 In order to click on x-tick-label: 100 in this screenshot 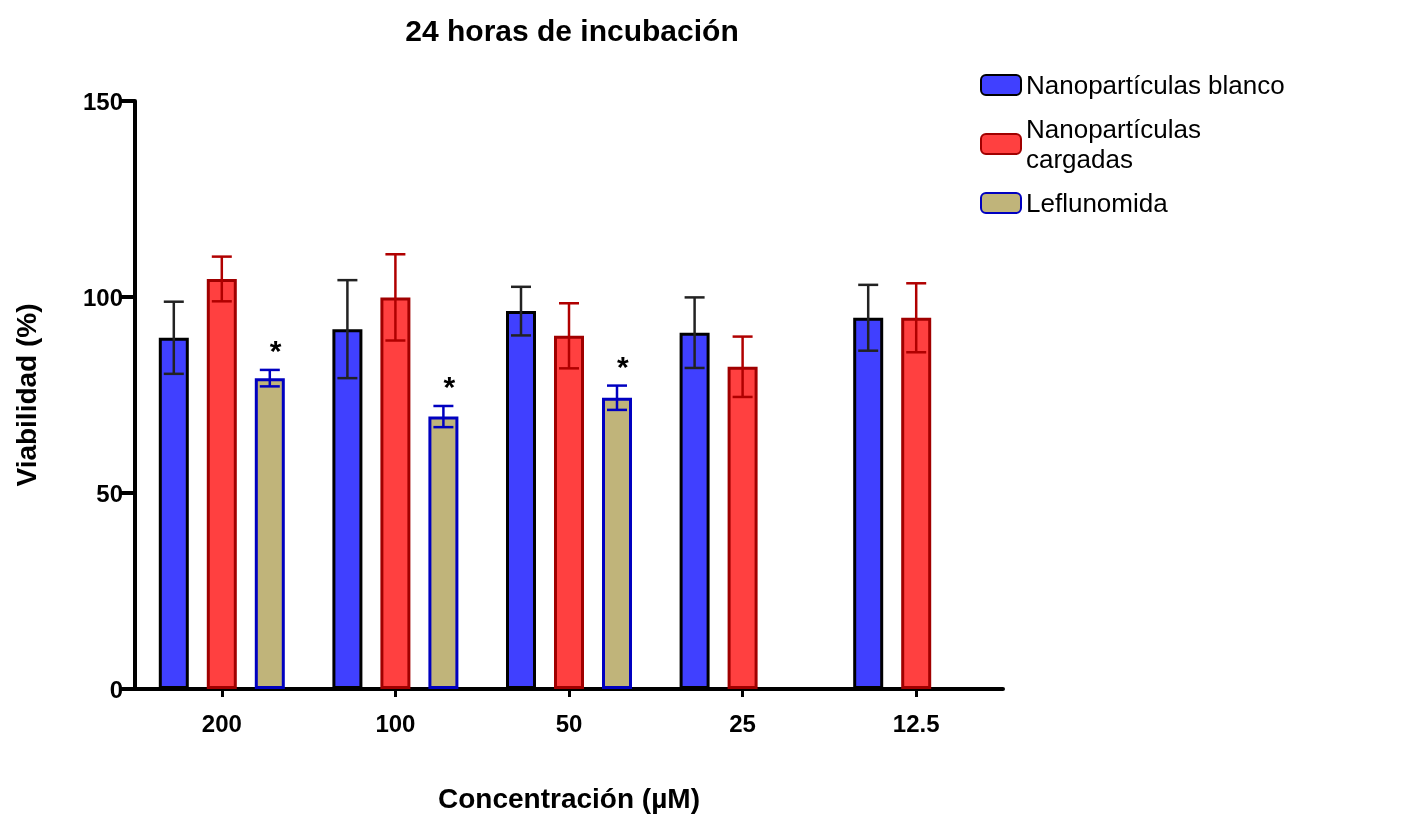, I will do `click(395, 723)`.